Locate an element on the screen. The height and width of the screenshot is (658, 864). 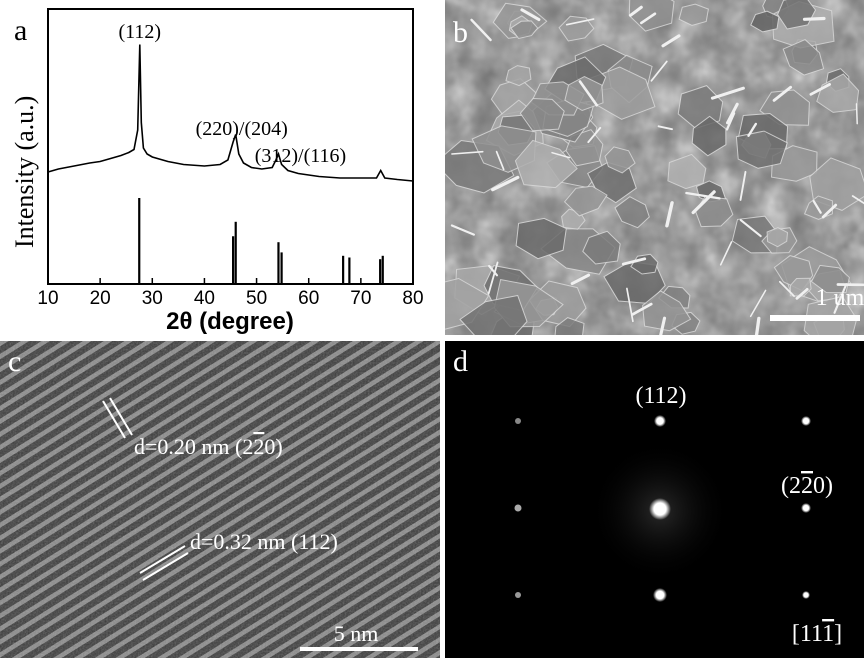
x-tick-label: 80 is located at coordinates (412, 298).